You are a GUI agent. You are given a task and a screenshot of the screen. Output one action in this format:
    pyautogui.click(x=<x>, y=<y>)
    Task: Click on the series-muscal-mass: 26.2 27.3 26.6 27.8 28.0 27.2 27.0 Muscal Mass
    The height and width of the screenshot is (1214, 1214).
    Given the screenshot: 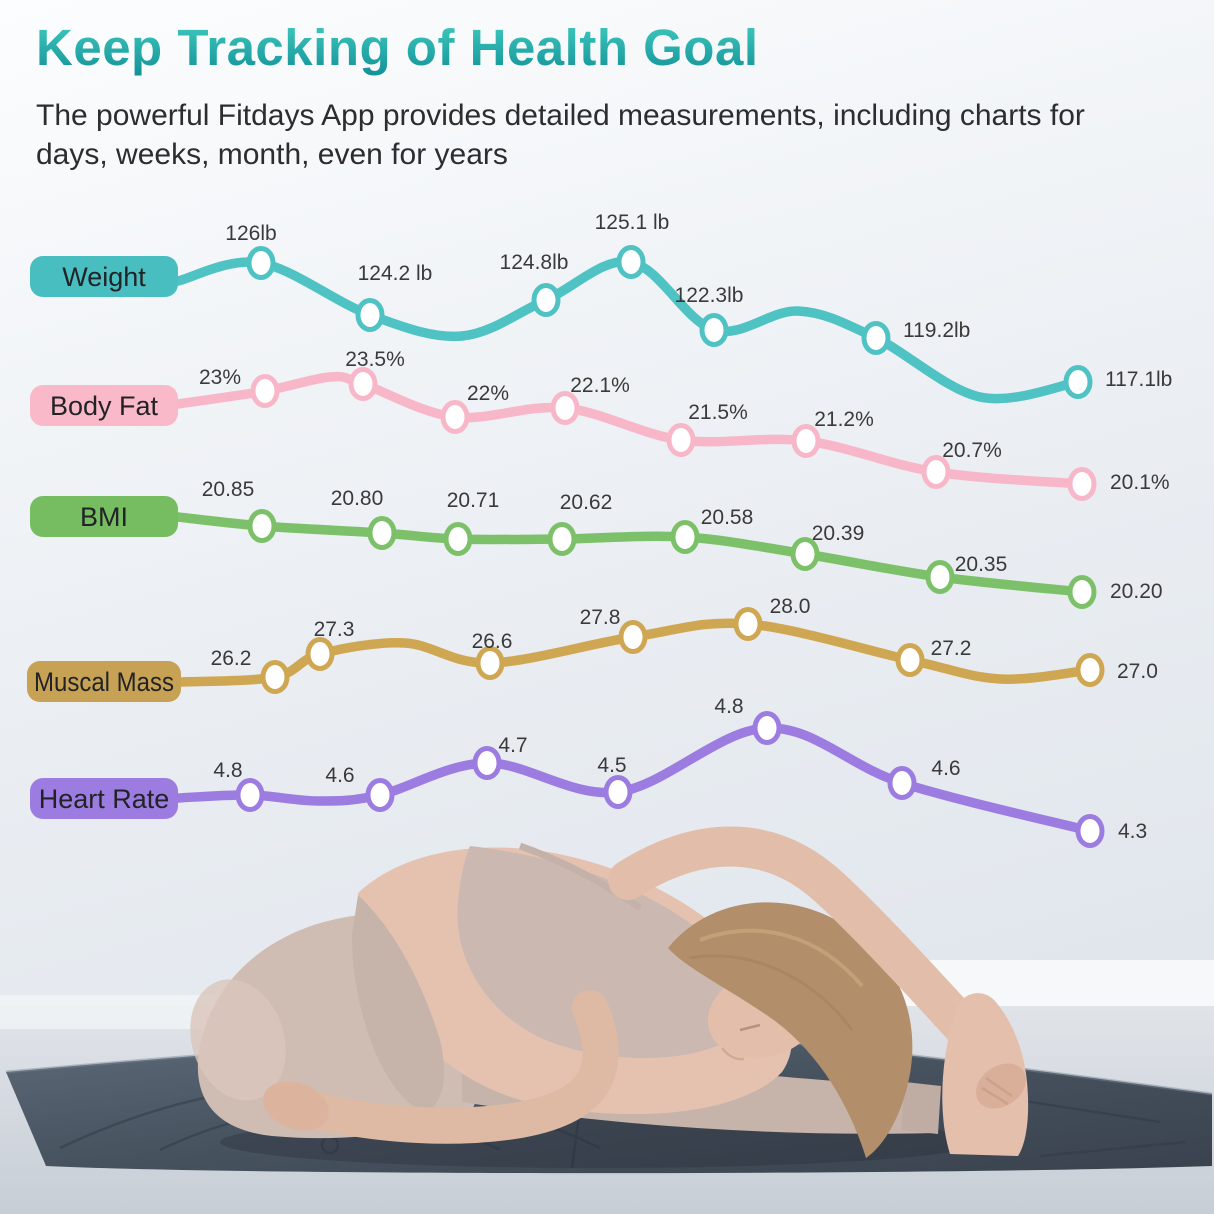 What is the action you would take?
    pyautogui.click(x=592, y=648)
    